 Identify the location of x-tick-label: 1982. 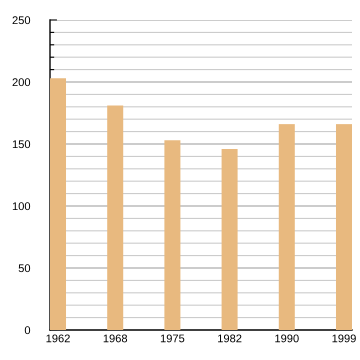
(230, 338).